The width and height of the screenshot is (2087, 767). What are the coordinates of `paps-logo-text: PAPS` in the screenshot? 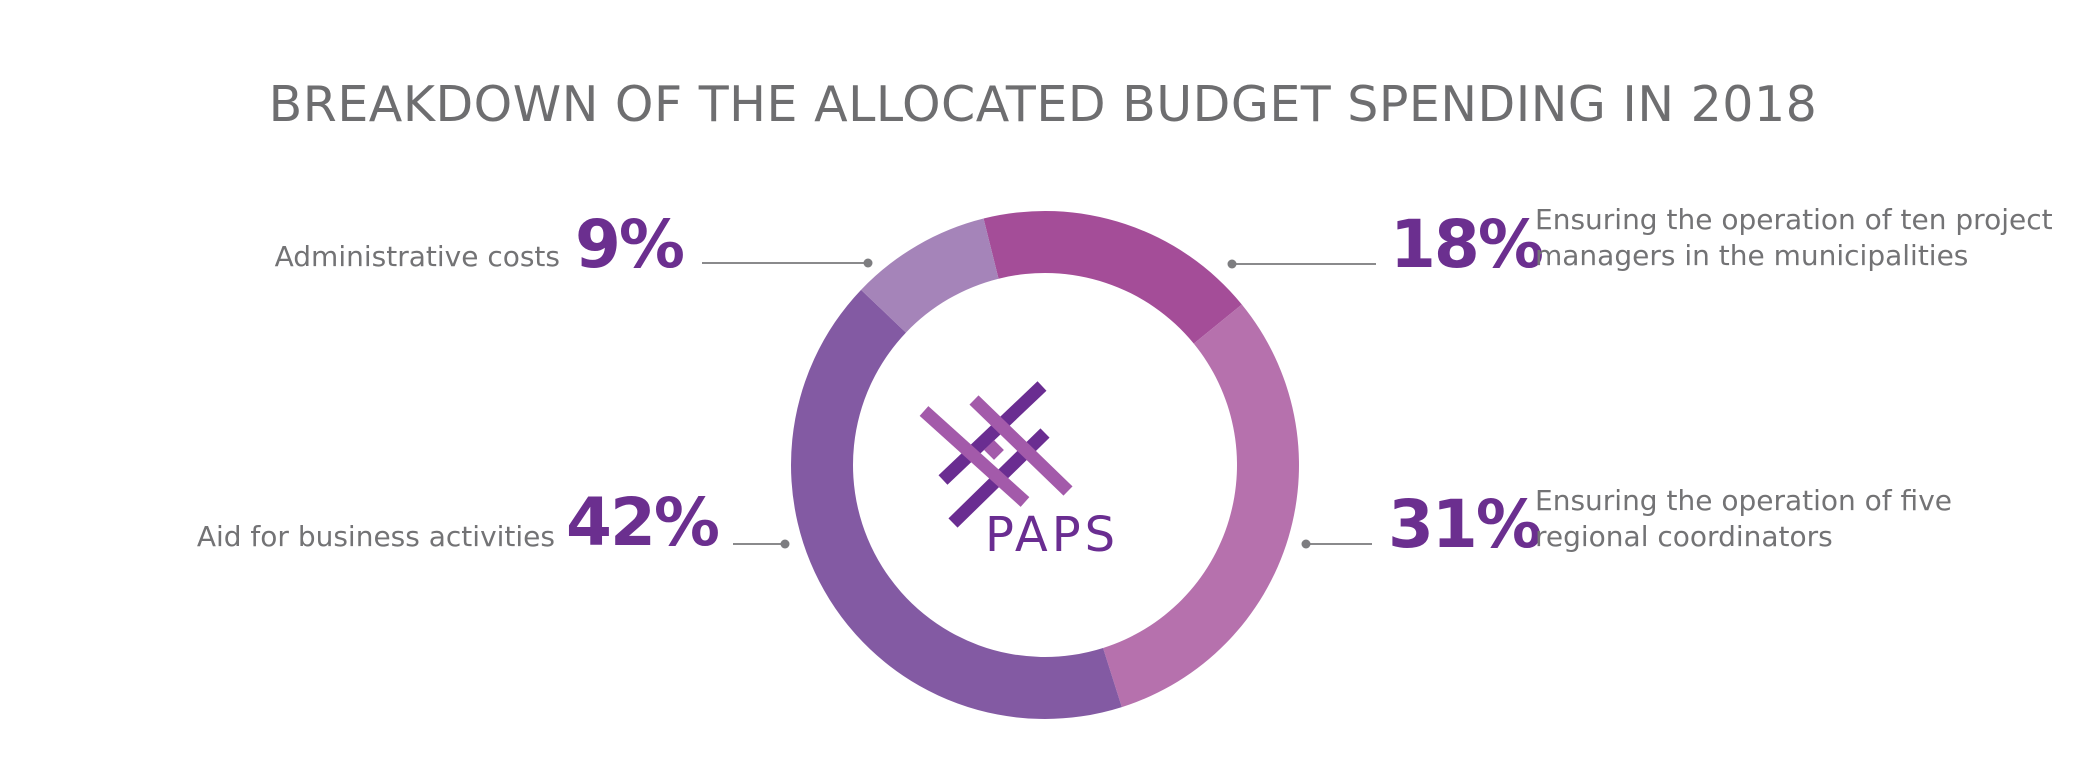 It's located at (1052, 535).